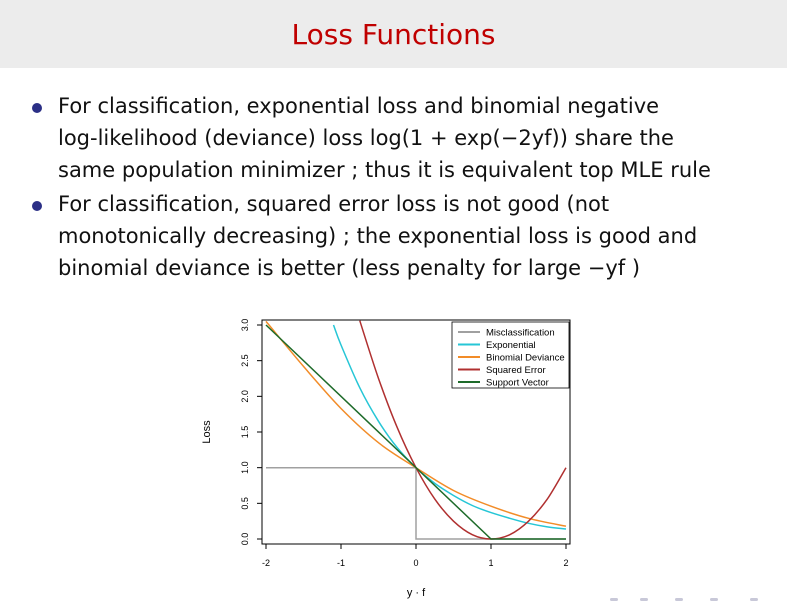 This screenshot has height=604, width=787. I want to click on y-tick-label: 1.5, so click(245, 432).